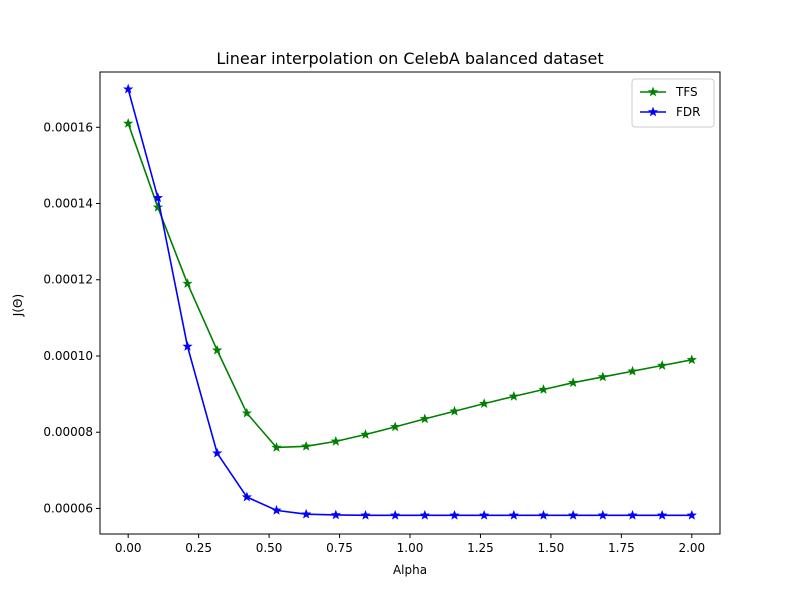  Describe the element at coordinates (480, 548) in the screenshot. I see `x-tick-label: 1.25` at that location.